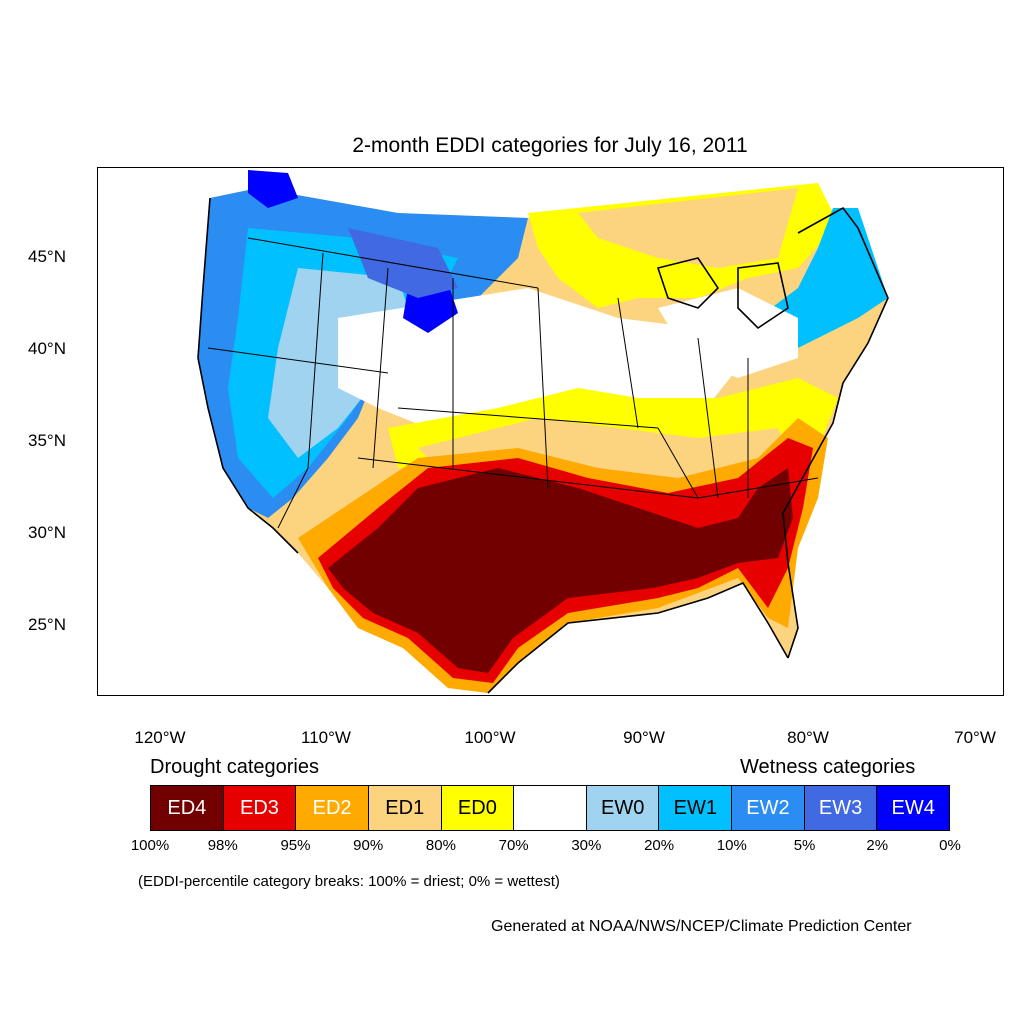 This screenshot has width=1024, height=1024. I want to click on legend-color-bar: ED4 ED3 ED2 ED1 ED0 EW0 EW1 EW2 EW3 EW4, so click(550, 808).